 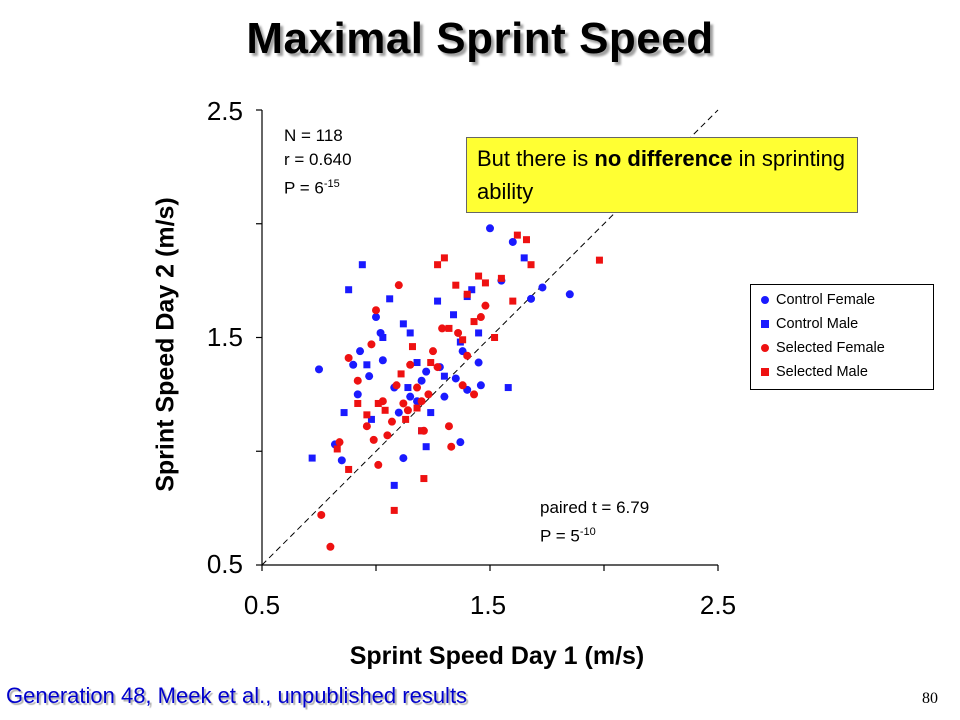 What do you see at coordinates (595, 507) in the screenshot?
I see `paired-t-text: paired t = 6.79` at bounding box center [595, 507].